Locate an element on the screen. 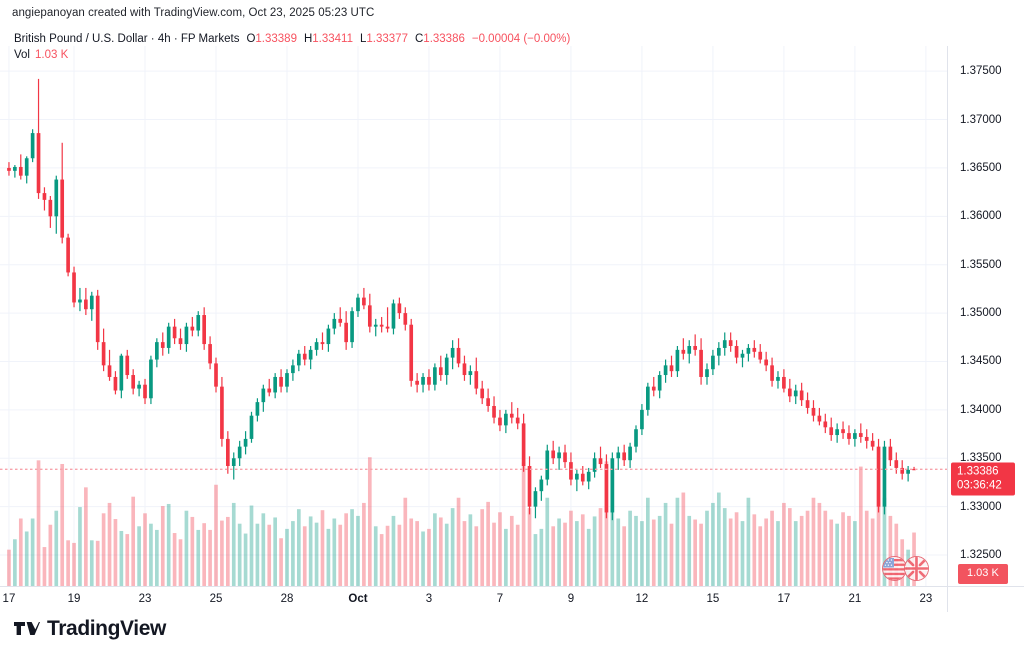 Image resolution: width=1024 pixels, height=665 pixels. time-tick-label: 12 is located at coordinates (642, 599).